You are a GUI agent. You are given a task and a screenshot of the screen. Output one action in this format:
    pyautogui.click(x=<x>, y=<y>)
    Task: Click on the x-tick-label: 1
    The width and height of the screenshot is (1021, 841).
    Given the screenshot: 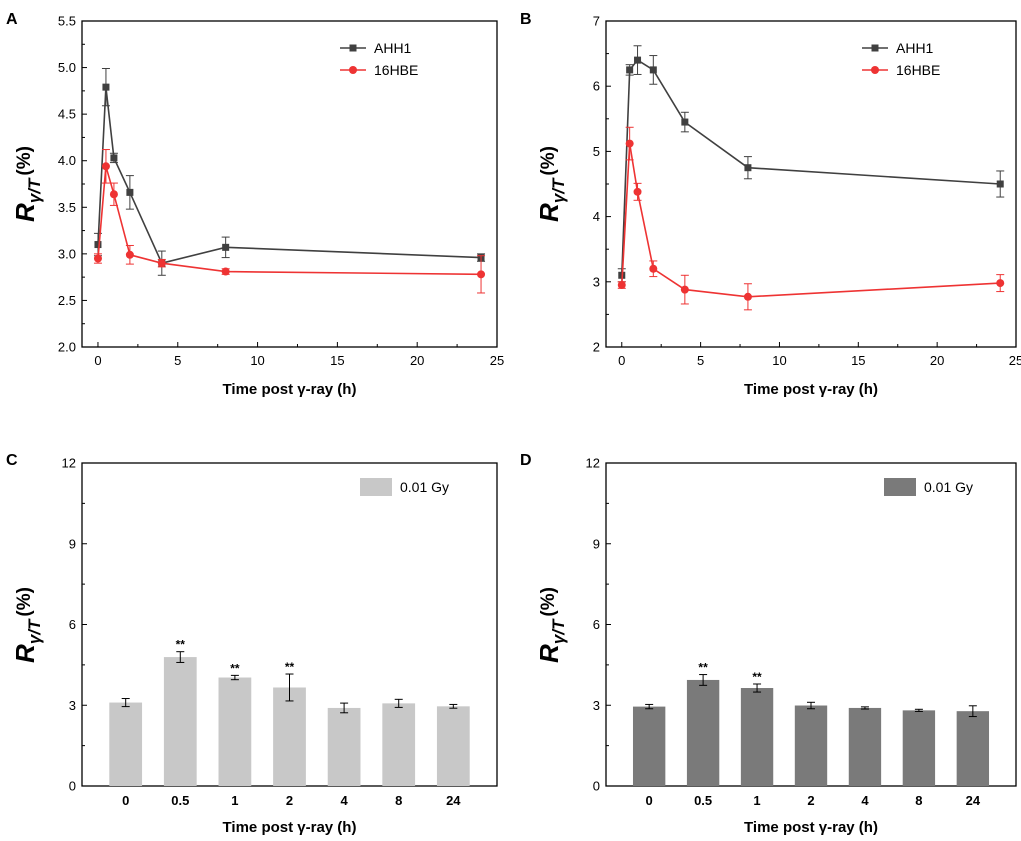 What is the action you would take?
    pyautogui.click(x=234, y=800)
    